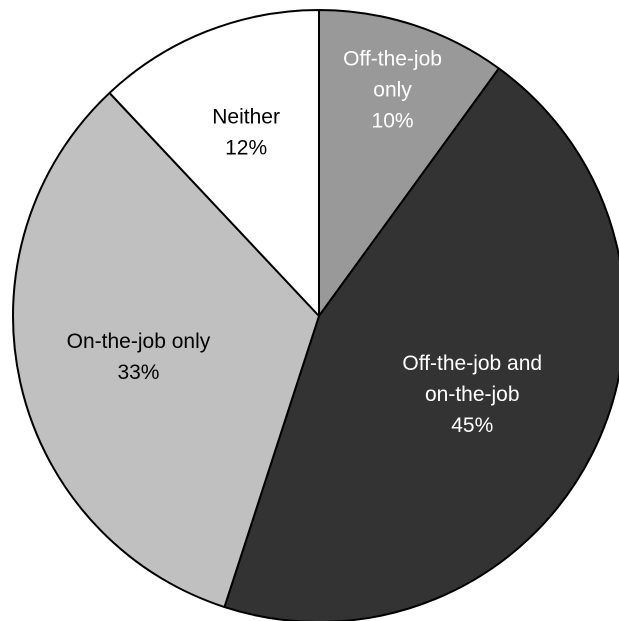 This screenshot has width=619, height=621. What do you see at coordinates (409, 163) in the screenshot?
I see `pie-slice-off-the-job-only` at bounding box center [409, 163].